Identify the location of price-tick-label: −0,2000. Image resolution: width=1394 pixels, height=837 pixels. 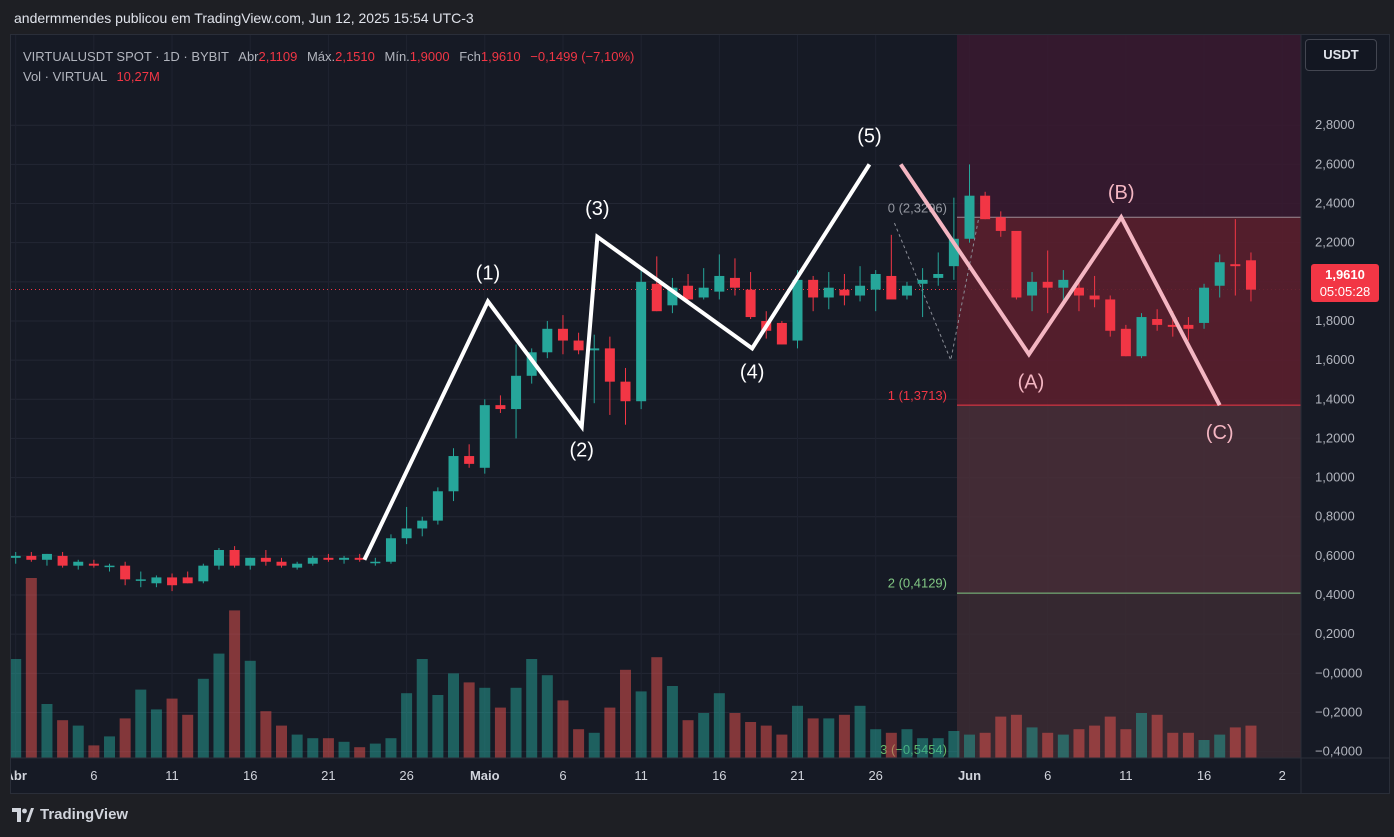
(1338, 711).